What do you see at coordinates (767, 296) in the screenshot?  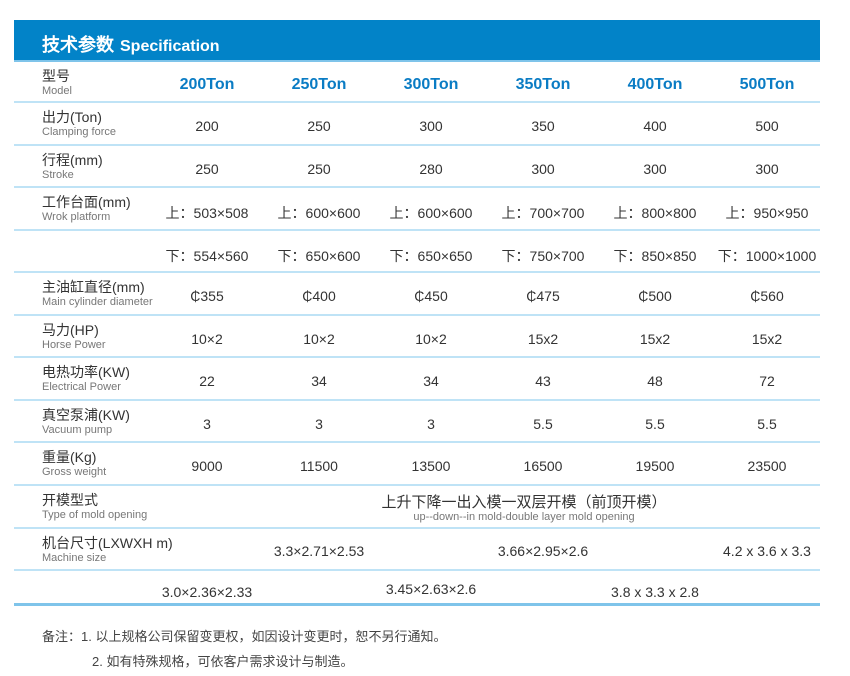 I see `table-cell: ₵560` at bounding box center [767, 296].